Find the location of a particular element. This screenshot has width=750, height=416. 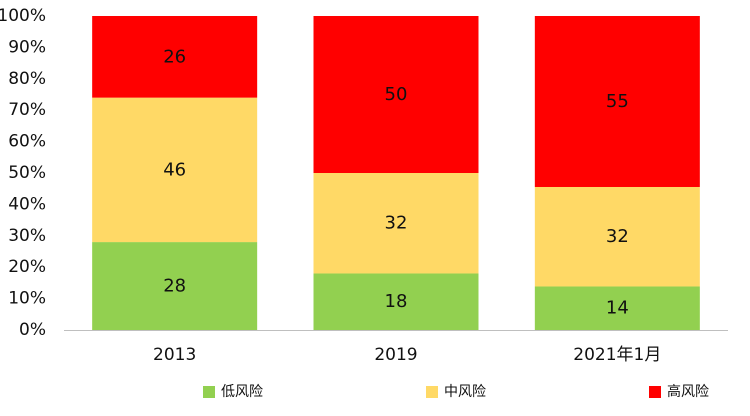

y-axis: 0% 10% 20% 30% 40% 50% 60% 70% 80% 90% 100% is located at coordinates (23, 173).